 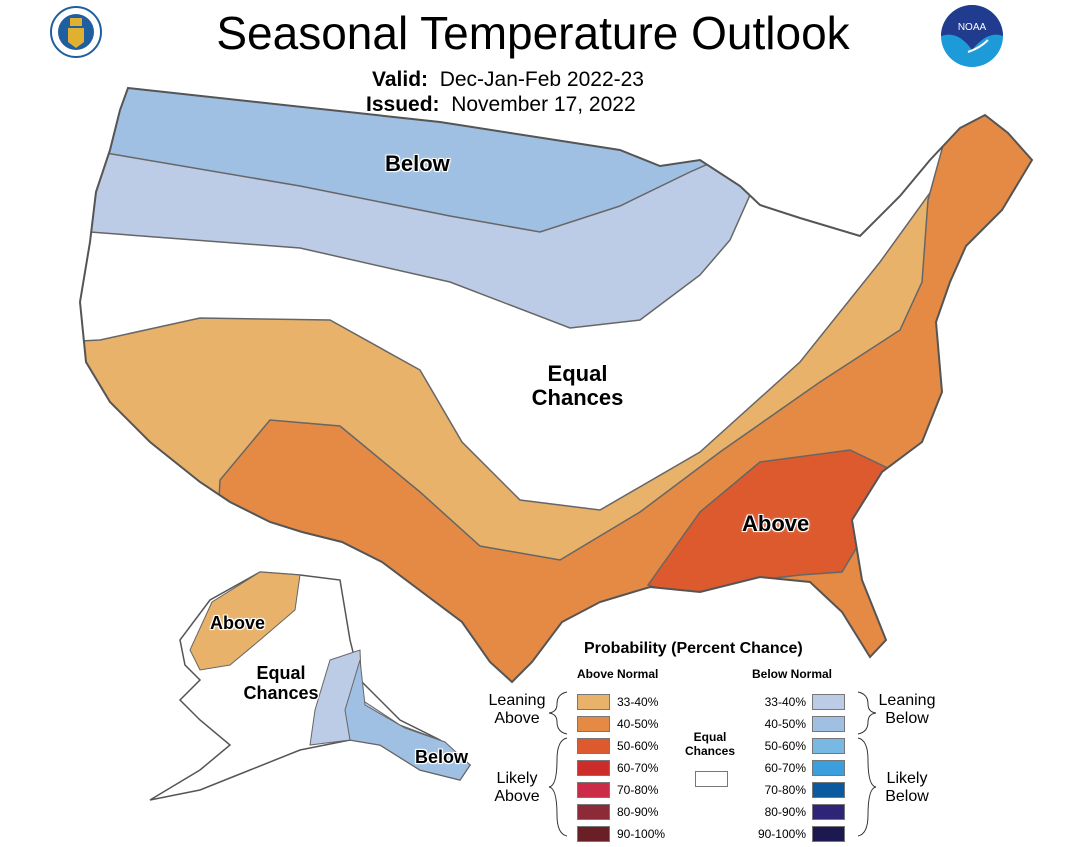 What do you see at coordinates (785, 724) in the screenshot?
I see `legend-below-range: 40-50%` at bounding box center [785, 724].